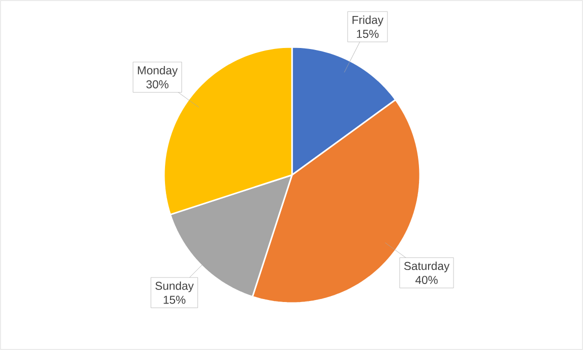 The width and height of the screenshot is (583, 350). What do you see at coordinates (427, 267) in the screenshot?
I see `slice-label: Saturday` at bounding box center [427, 267].